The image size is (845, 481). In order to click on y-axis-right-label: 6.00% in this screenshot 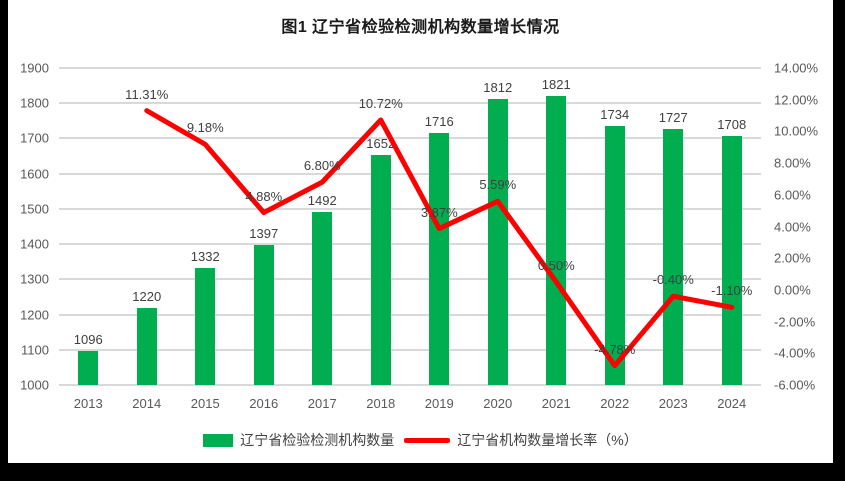, I will do `click(792, 195)`.